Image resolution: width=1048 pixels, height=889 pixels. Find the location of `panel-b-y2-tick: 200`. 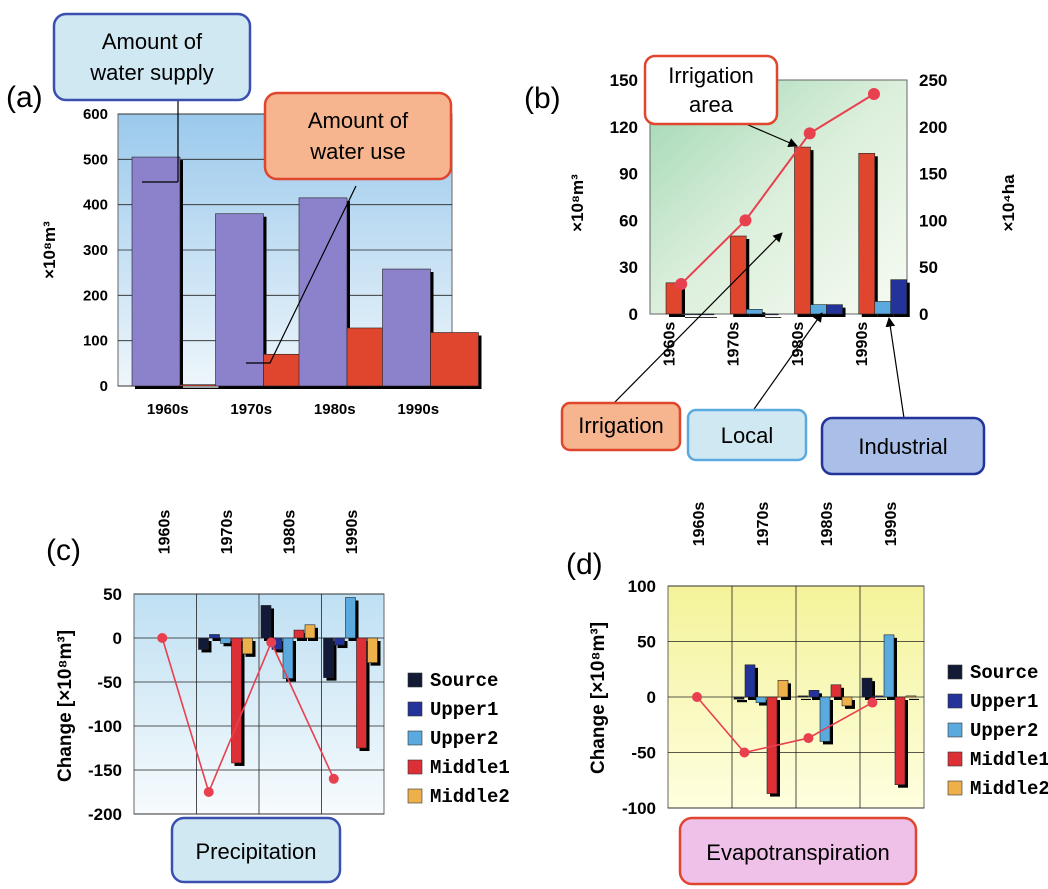

panel-b-y2-tick: 200 is located at coordinates (933, 127).